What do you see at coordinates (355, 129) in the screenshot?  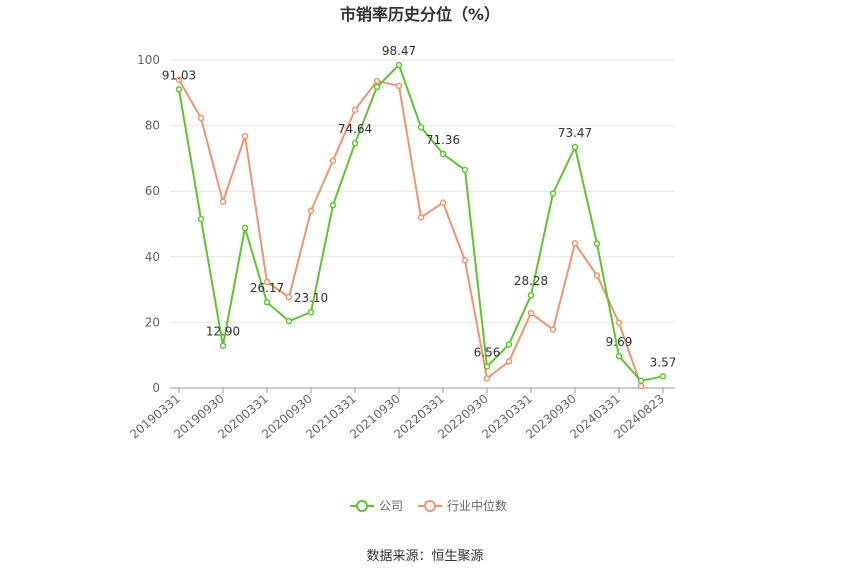 I see `company-data-label: 74.64` at bounding box center [355, 129].